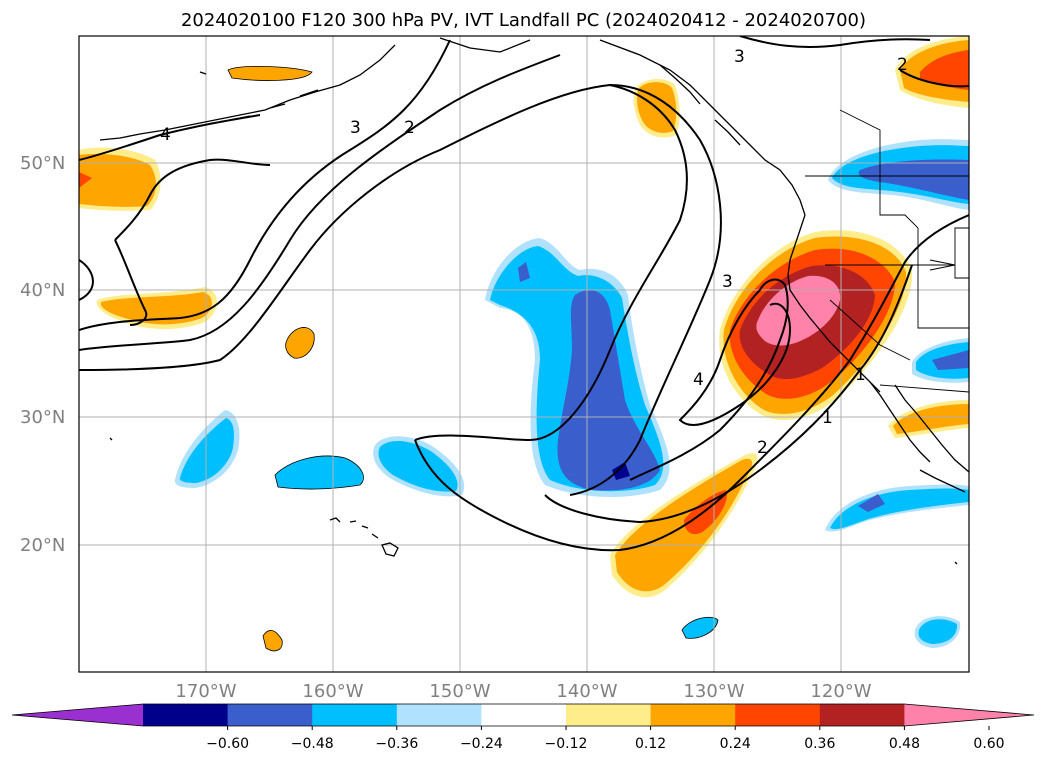 The image size is (1047, 765). I want to click on colorbar-tick-label: −0.48, so click(312, 744).